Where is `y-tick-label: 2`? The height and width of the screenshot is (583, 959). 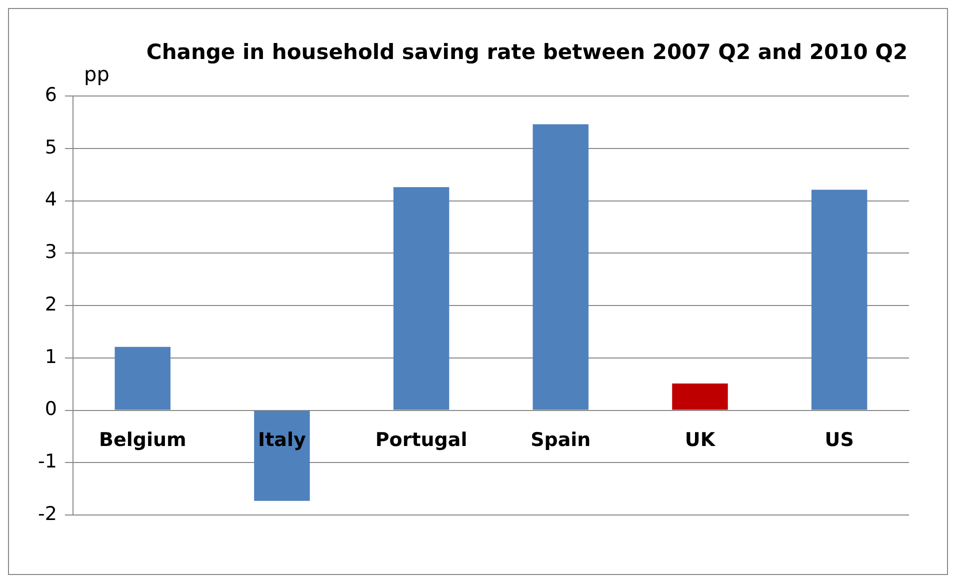
y-tick-label: 2 is located at coordinates (50, 304).